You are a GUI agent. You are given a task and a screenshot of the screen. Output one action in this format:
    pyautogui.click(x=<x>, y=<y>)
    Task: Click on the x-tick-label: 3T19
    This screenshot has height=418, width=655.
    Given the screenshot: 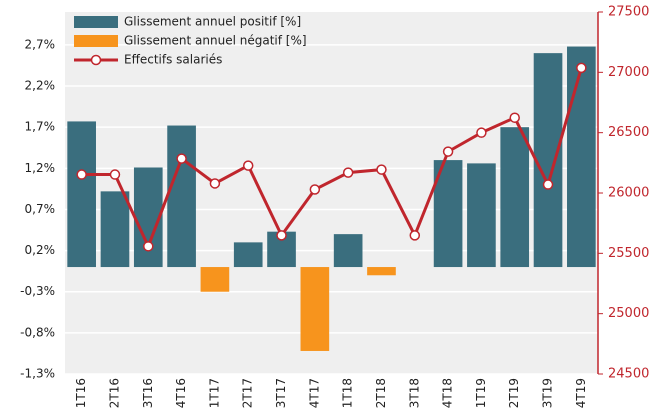 What is the action you would take?
    pyautogui.click(x=548, y=393)
    